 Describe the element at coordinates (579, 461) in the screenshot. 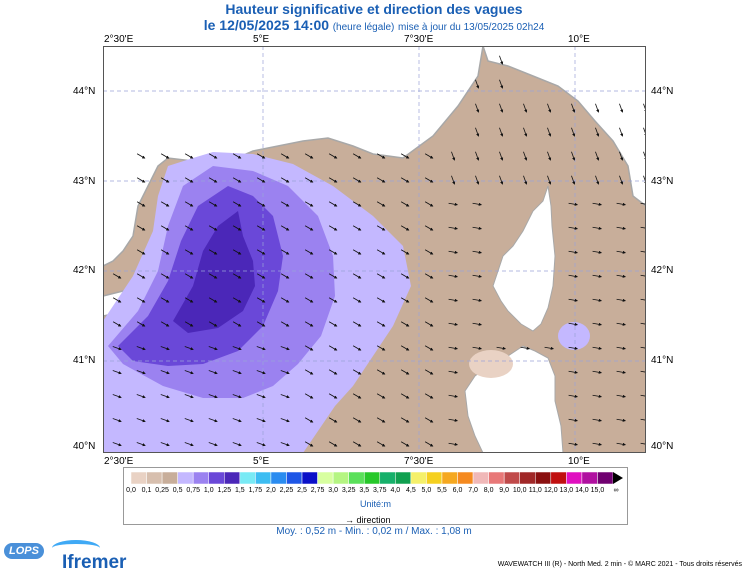

I see `lon-label-bottom-4: 10°E` at that location.